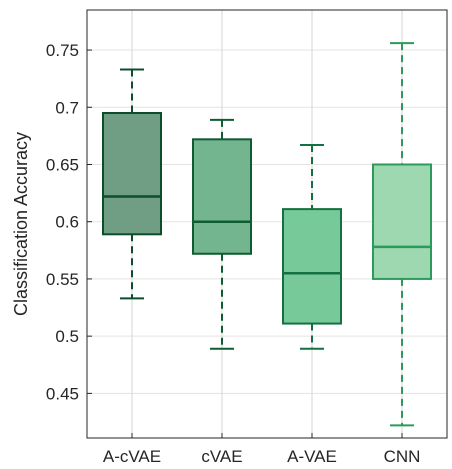 This screenshot has height=469, width=452. Describe the element at coordinates (402, 456) in the screenshot. I see `x-tick-label: CNN` at that location.